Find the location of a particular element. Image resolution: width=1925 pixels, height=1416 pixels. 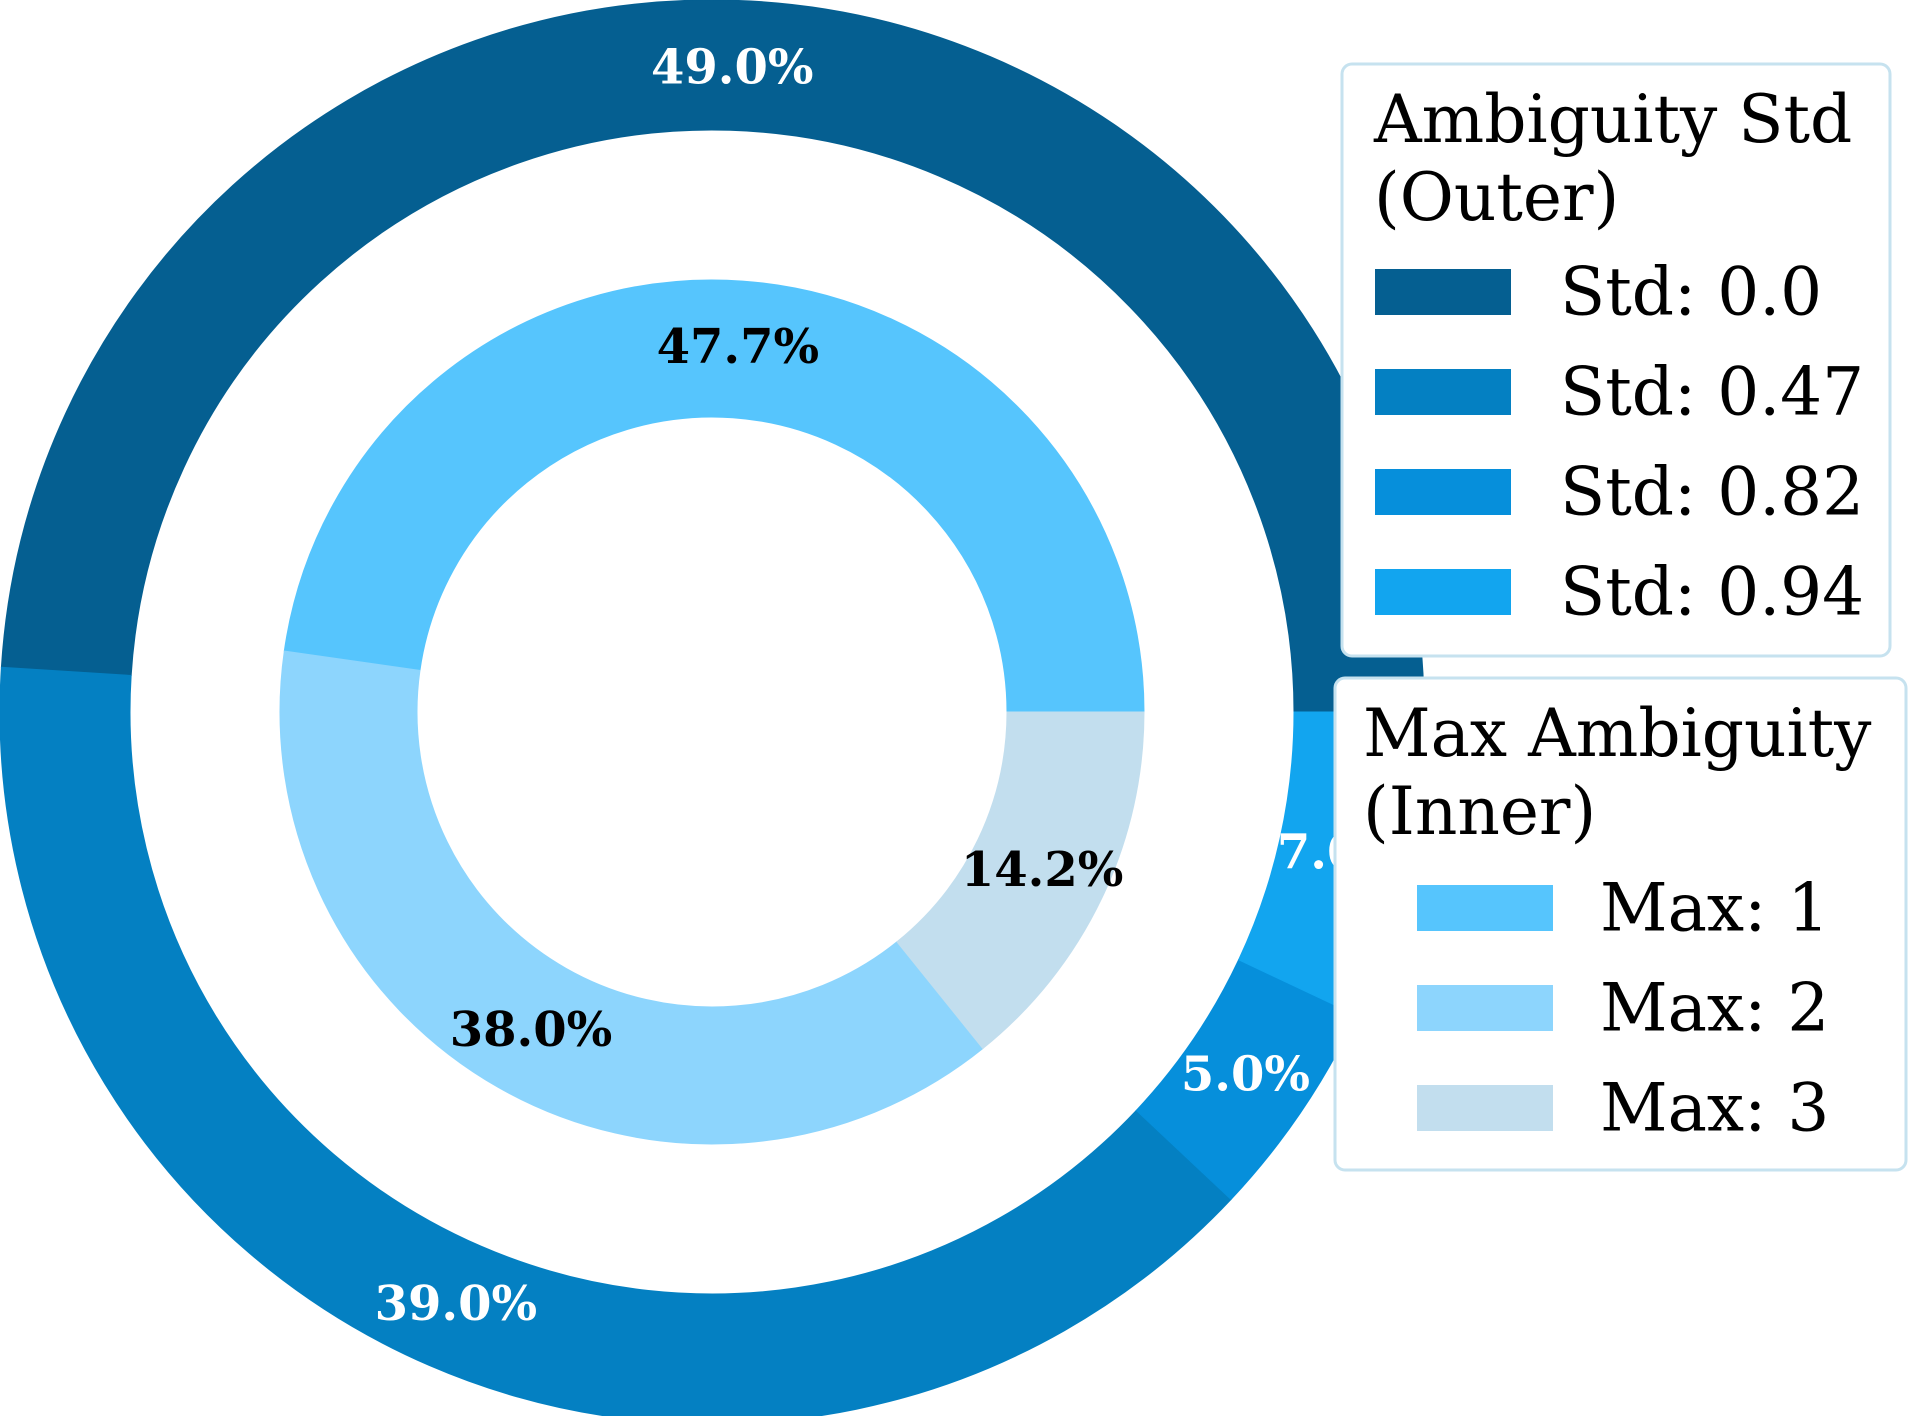

legend-inner: Max Ambiguity (Inner) Max: 1 Max: 2 Max: 3 is located at coordinates (1620, 924).